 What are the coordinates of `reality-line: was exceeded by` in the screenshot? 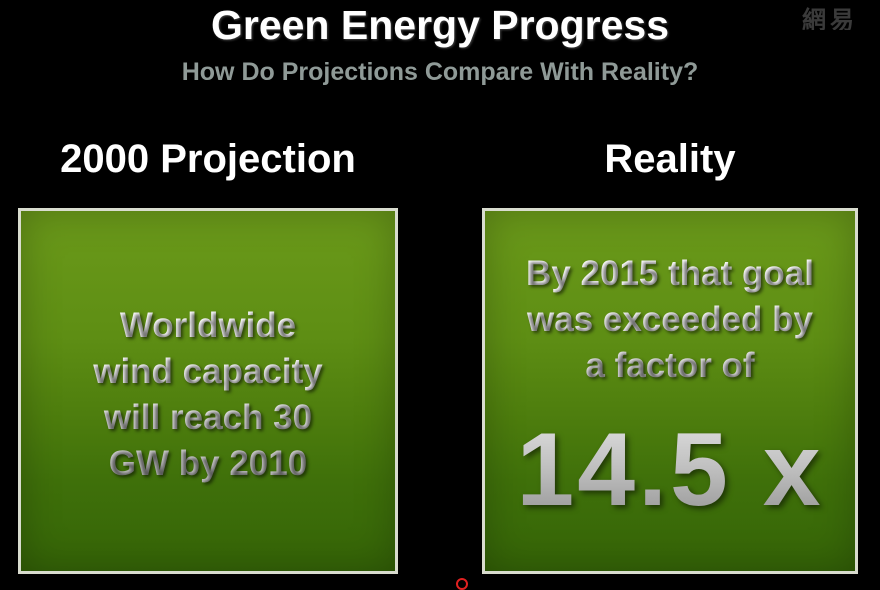 It's located at (670, 319).